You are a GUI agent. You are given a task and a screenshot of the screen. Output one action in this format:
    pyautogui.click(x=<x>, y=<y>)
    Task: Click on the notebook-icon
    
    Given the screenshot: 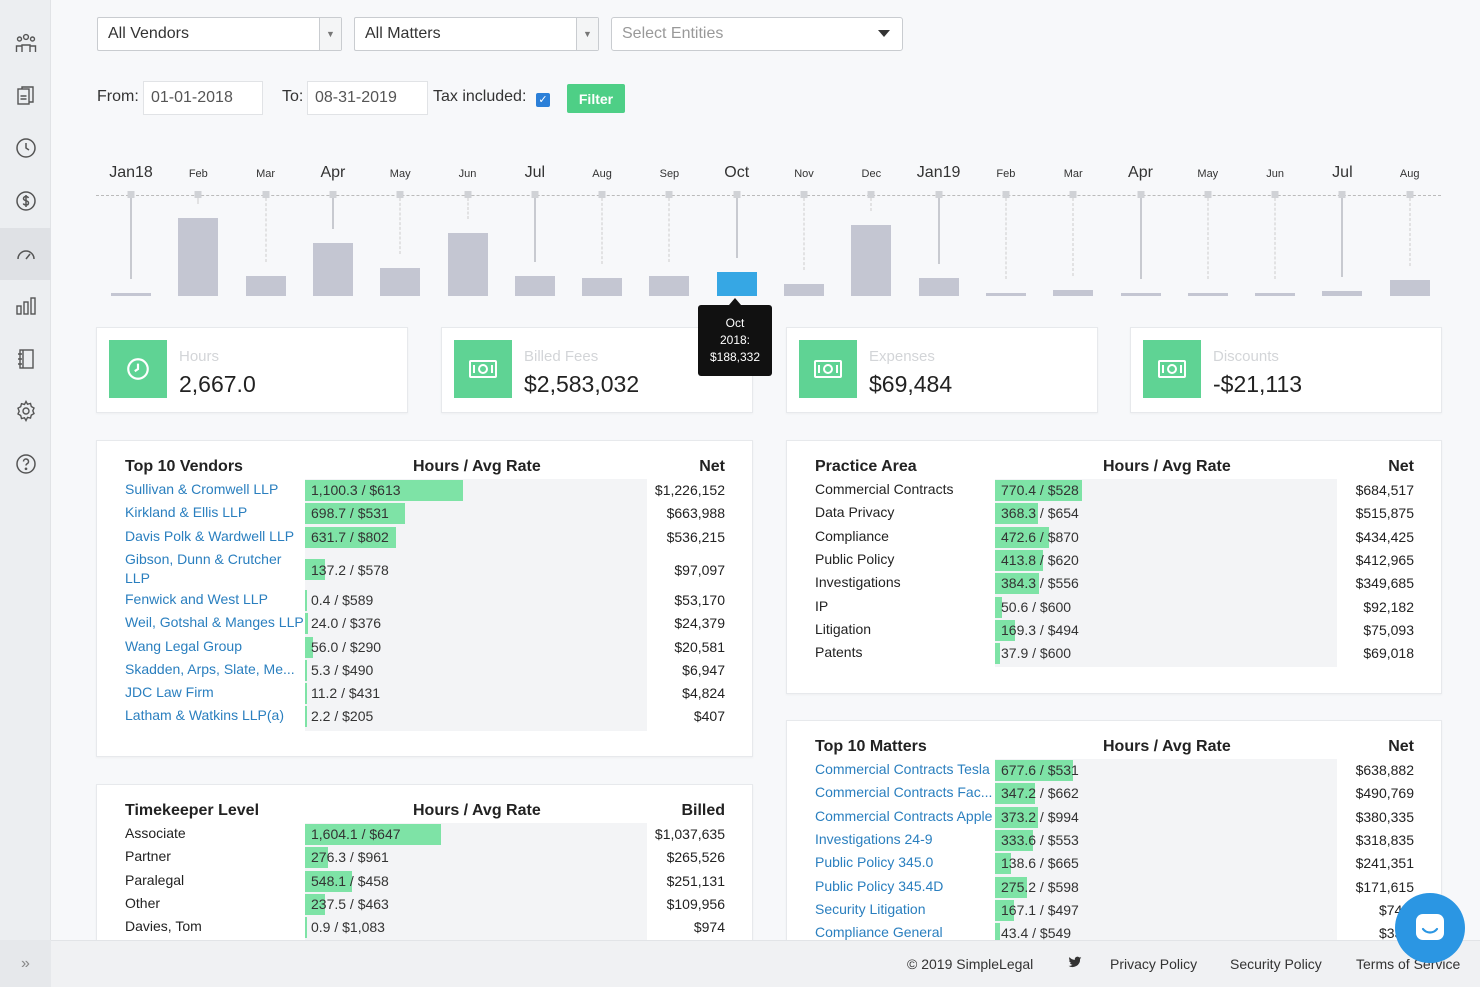 What is the action you would take?
    pyautogui.click(x=25, y=359)
    